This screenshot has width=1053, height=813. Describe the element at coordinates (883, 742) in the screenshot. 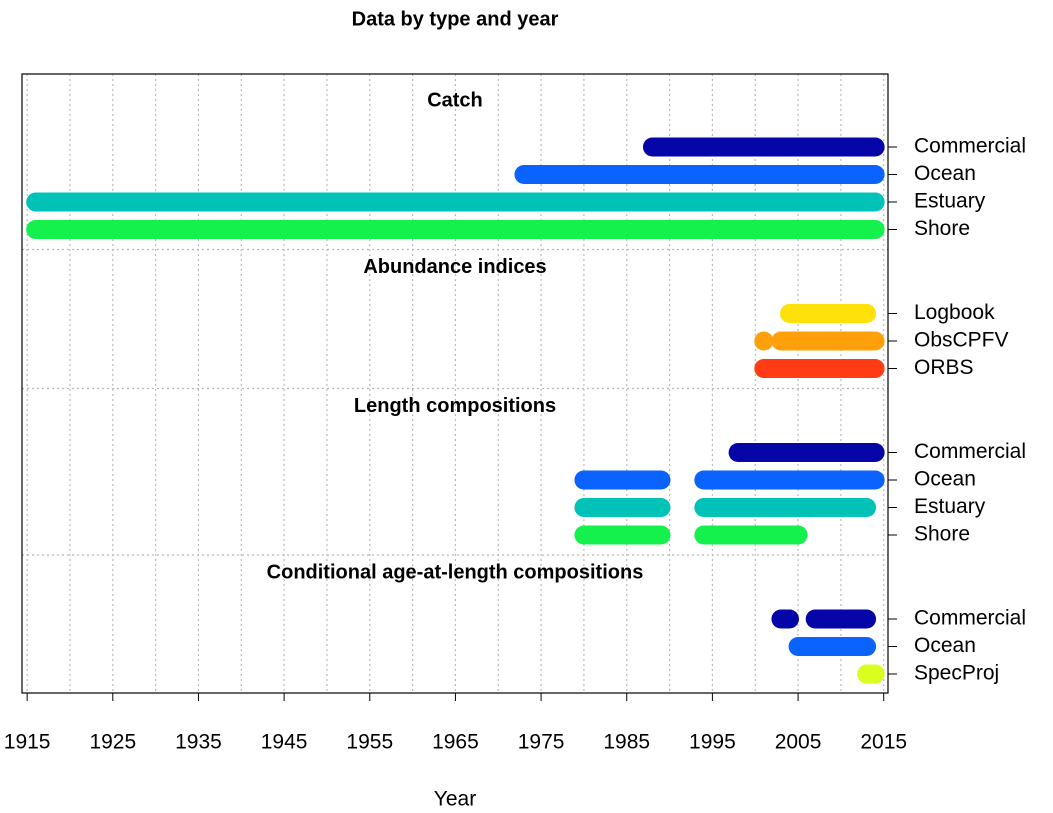

I see `x-tick-label: 2015` at that location.